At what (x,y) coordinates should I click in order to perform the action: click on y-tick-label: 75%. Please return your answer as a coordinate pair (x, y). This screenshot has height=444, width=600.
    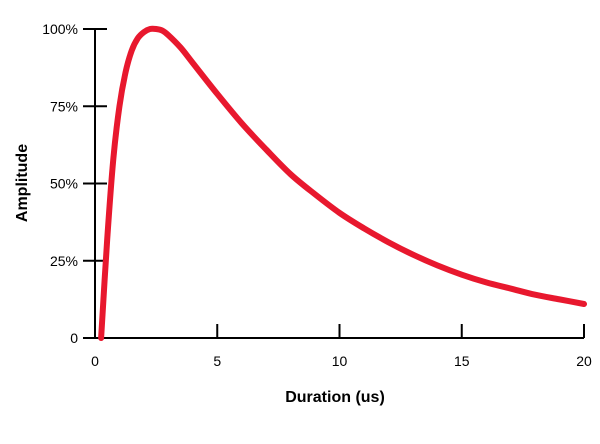
    Looking at the image, I should click on (64, 106).